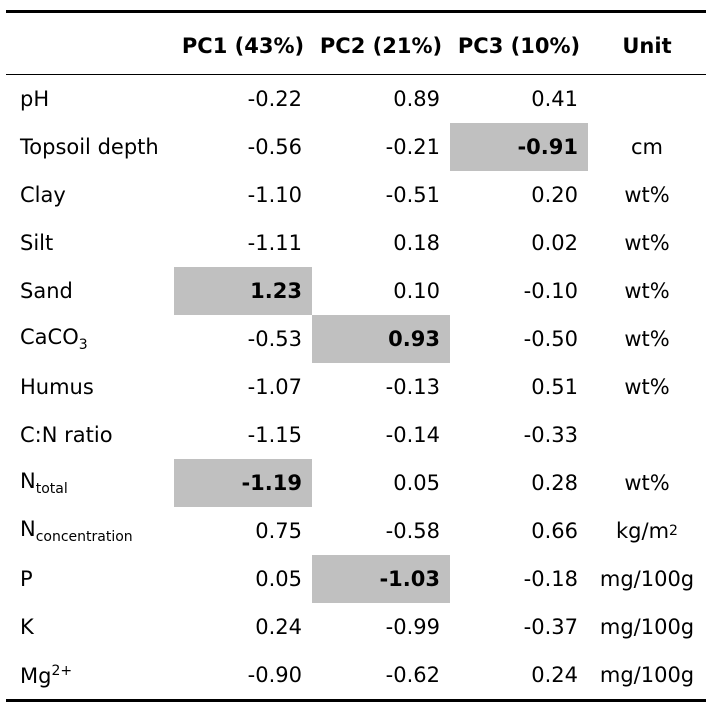 The width and height of the screenshot is (715, 726). Describe the element at coordinates (243, 291) in the screenshot. I see `pc1-value-highlighted: 1.23` at that location.